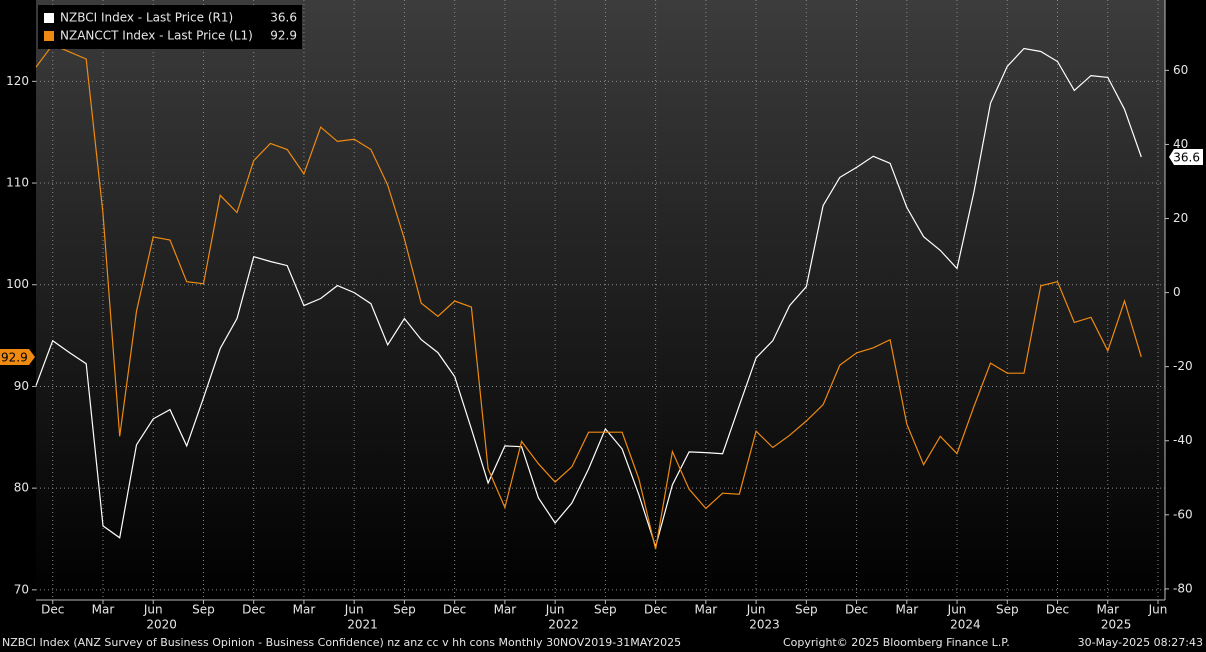 This screenshot has width=1206, height=652. Describe the element at coordinates (21, 386) in the screenshot. I see `y-tick-label: 90` at that location.